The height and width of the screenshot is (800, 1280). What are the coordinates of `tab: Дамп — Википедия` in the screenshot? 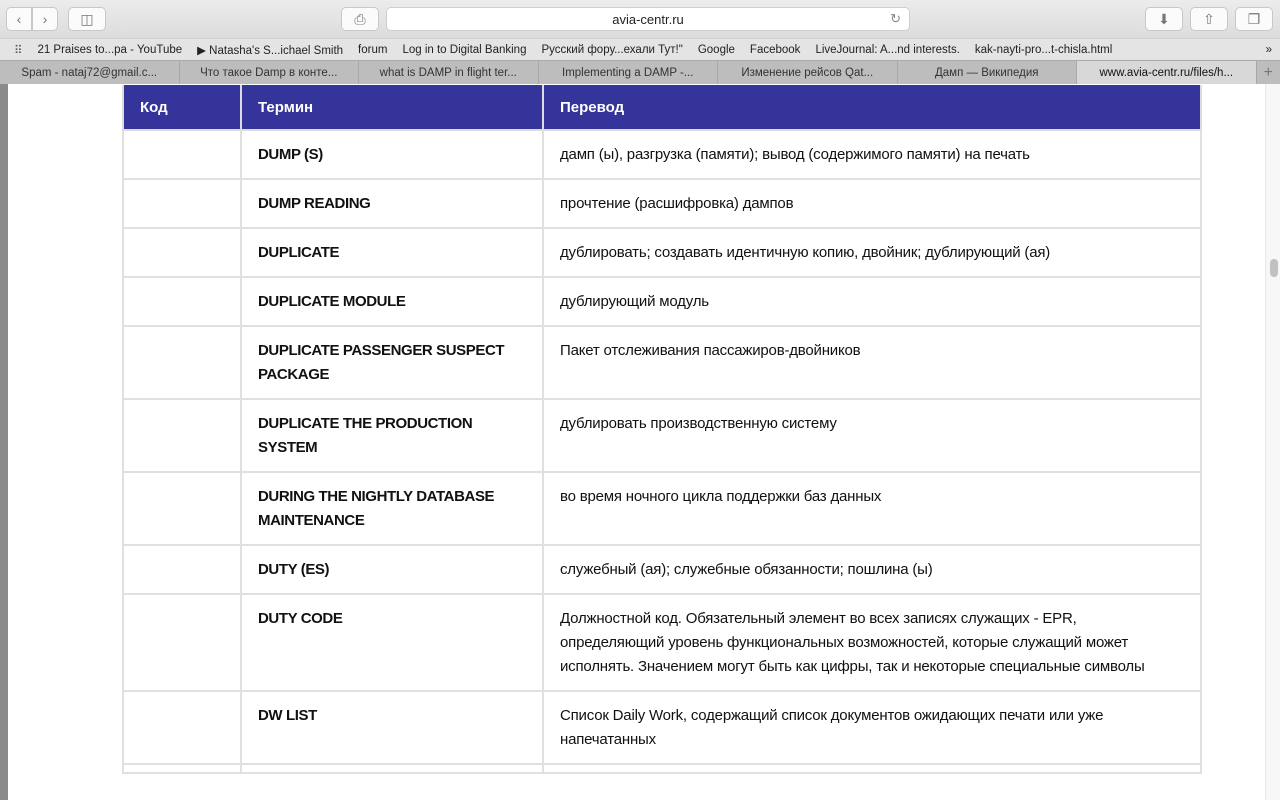 It's located at (987, 72).